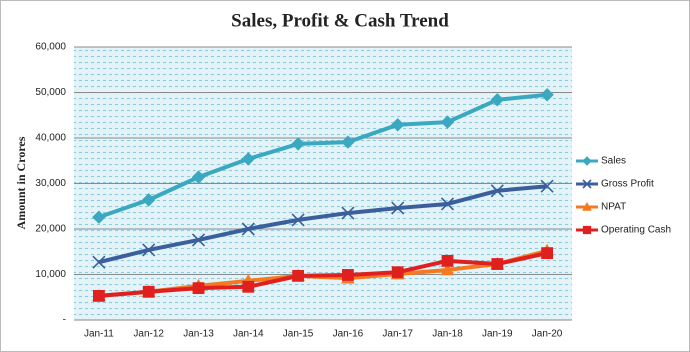 This screenshot has width=690, height=352. What do you see at coordinates (50, 274) in the screenshot?
I see `y-tick-label: 10,000` at bounding box center [50, 274].